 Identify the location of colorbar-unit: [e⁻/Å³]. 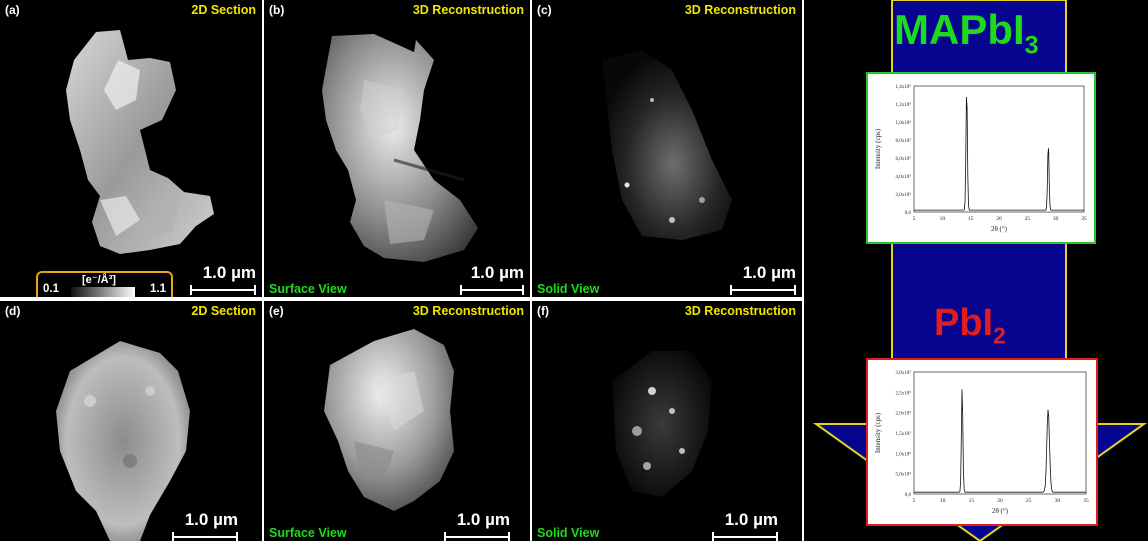
(99, 280).